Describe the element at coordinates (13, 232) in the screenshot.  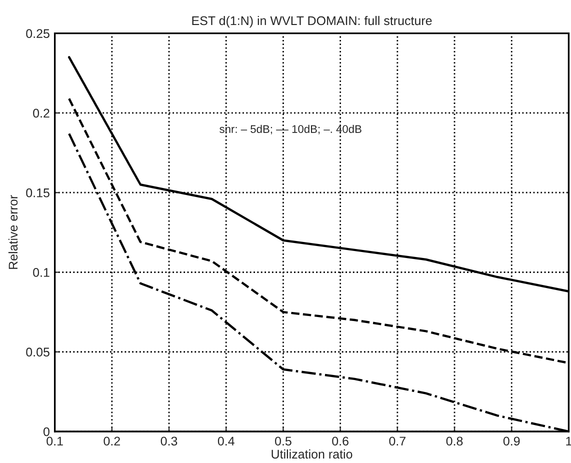
I see `y-axis-title: Relative error` at that location.